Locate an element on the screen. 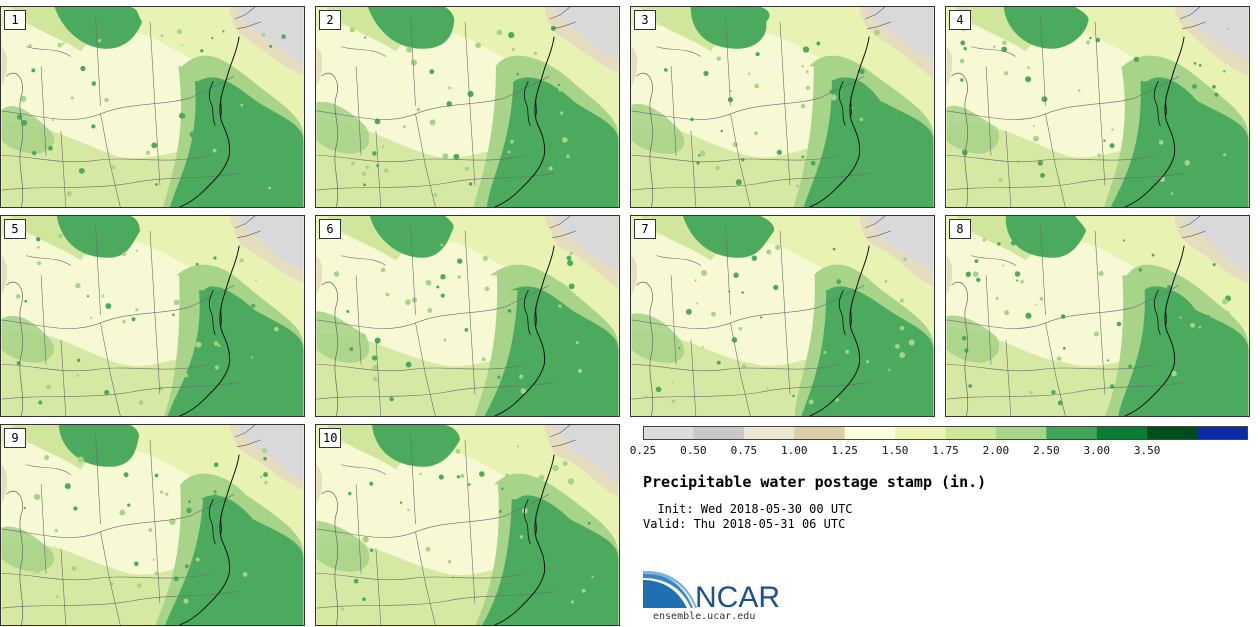 The width and height of the screenshot is (1260, 627). member-label: 3 is located at coordinates (645, 20).